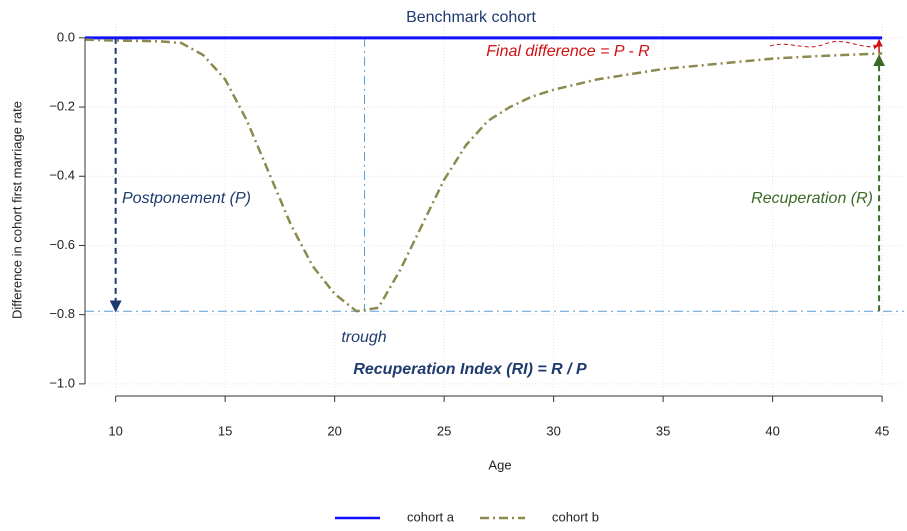  What do you see at coordinates (499, 464) in the screenshot?
I see `x-axis-title: Age` at bounding box center [499, 464].